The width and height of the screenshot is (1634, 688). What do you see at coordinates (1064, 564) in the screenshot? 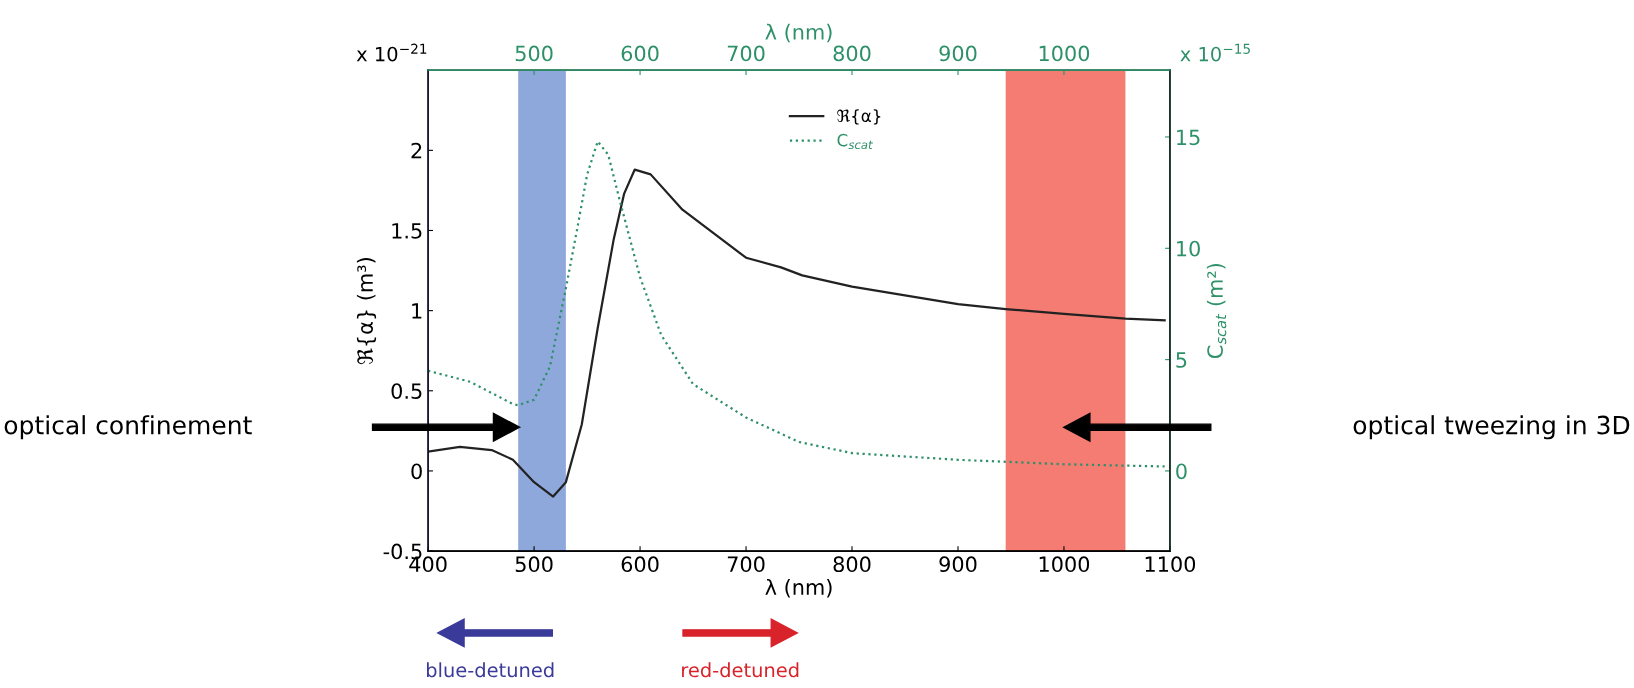
I see `x-tick-label: 1000` at bounding box center [1064, 564].